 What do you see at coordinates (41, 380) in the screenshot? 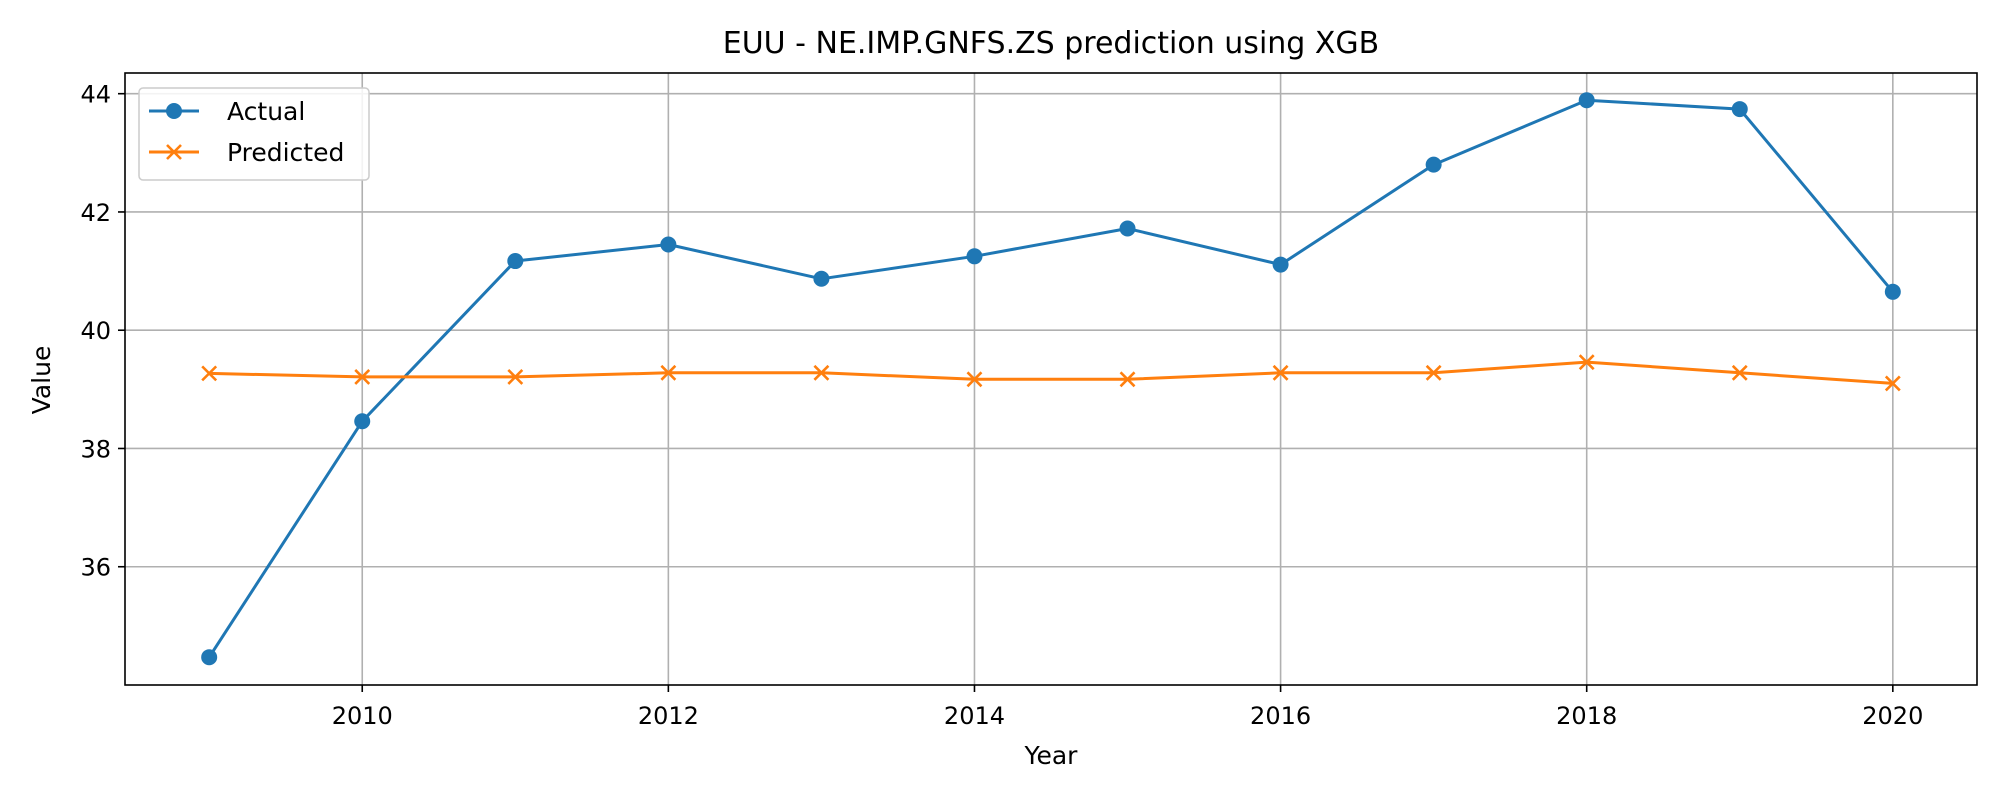
I see `y-axis-title: Value` at bounding box center [41, 380].